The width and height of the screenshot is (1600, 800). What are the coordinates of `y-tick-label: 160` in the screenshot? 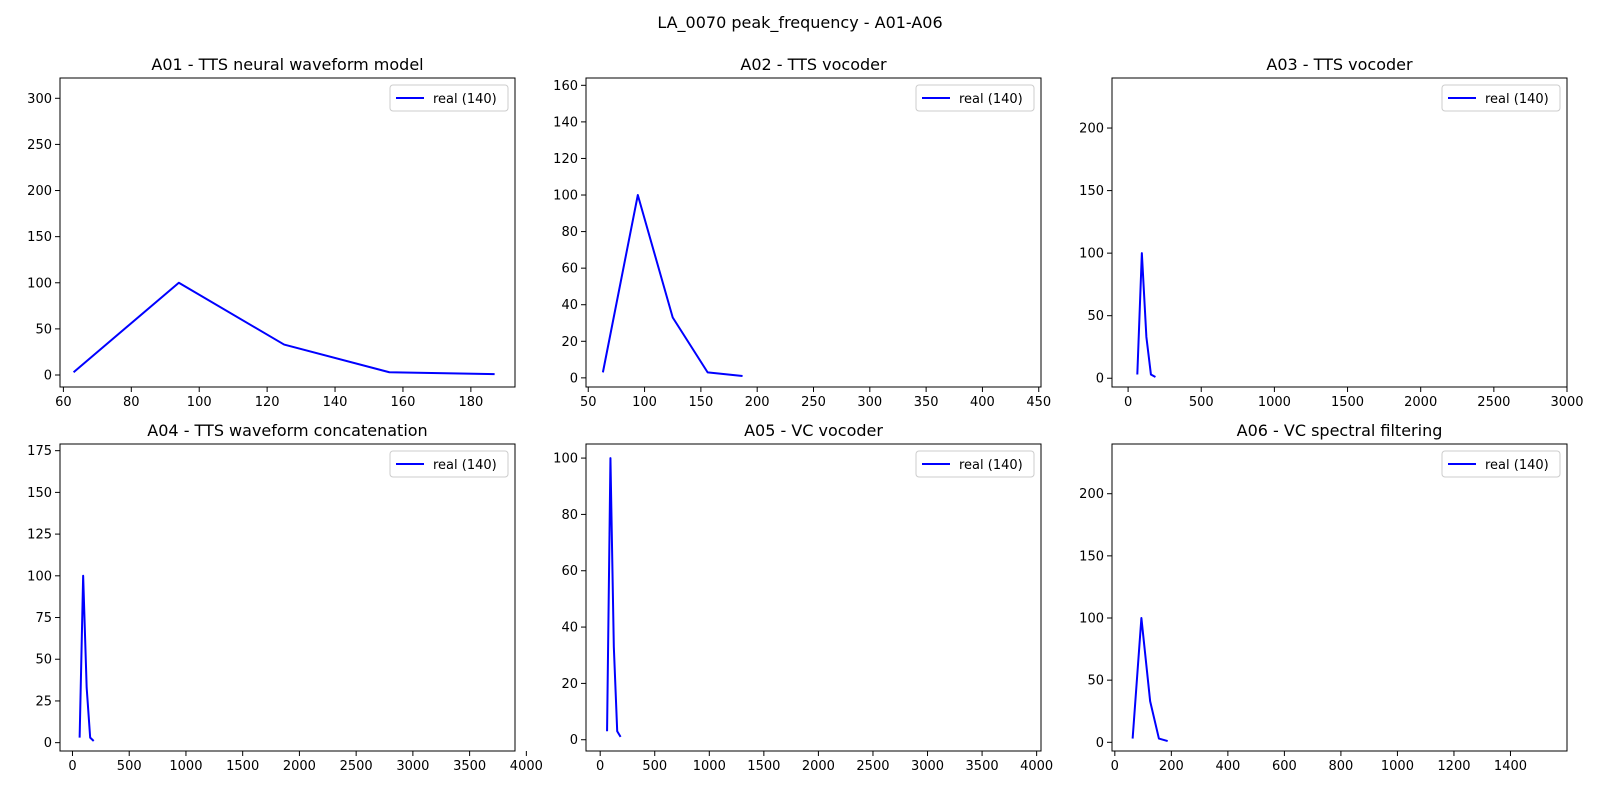 It's located at (565, 86).